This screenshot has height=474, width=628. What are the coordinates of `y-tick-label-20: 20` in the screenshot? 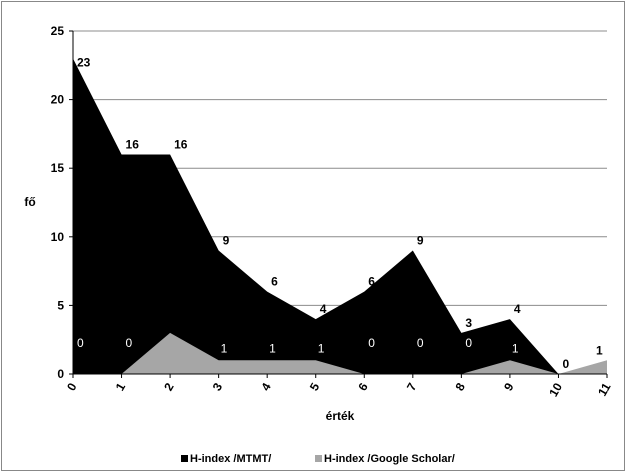 It's located at (58, 100).